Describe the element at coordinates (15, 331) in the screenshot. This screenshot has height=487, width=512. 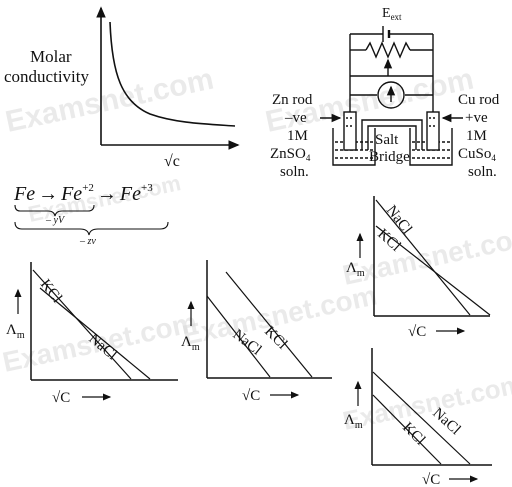
I see `graph-1-ylabel: Λm` at that location.